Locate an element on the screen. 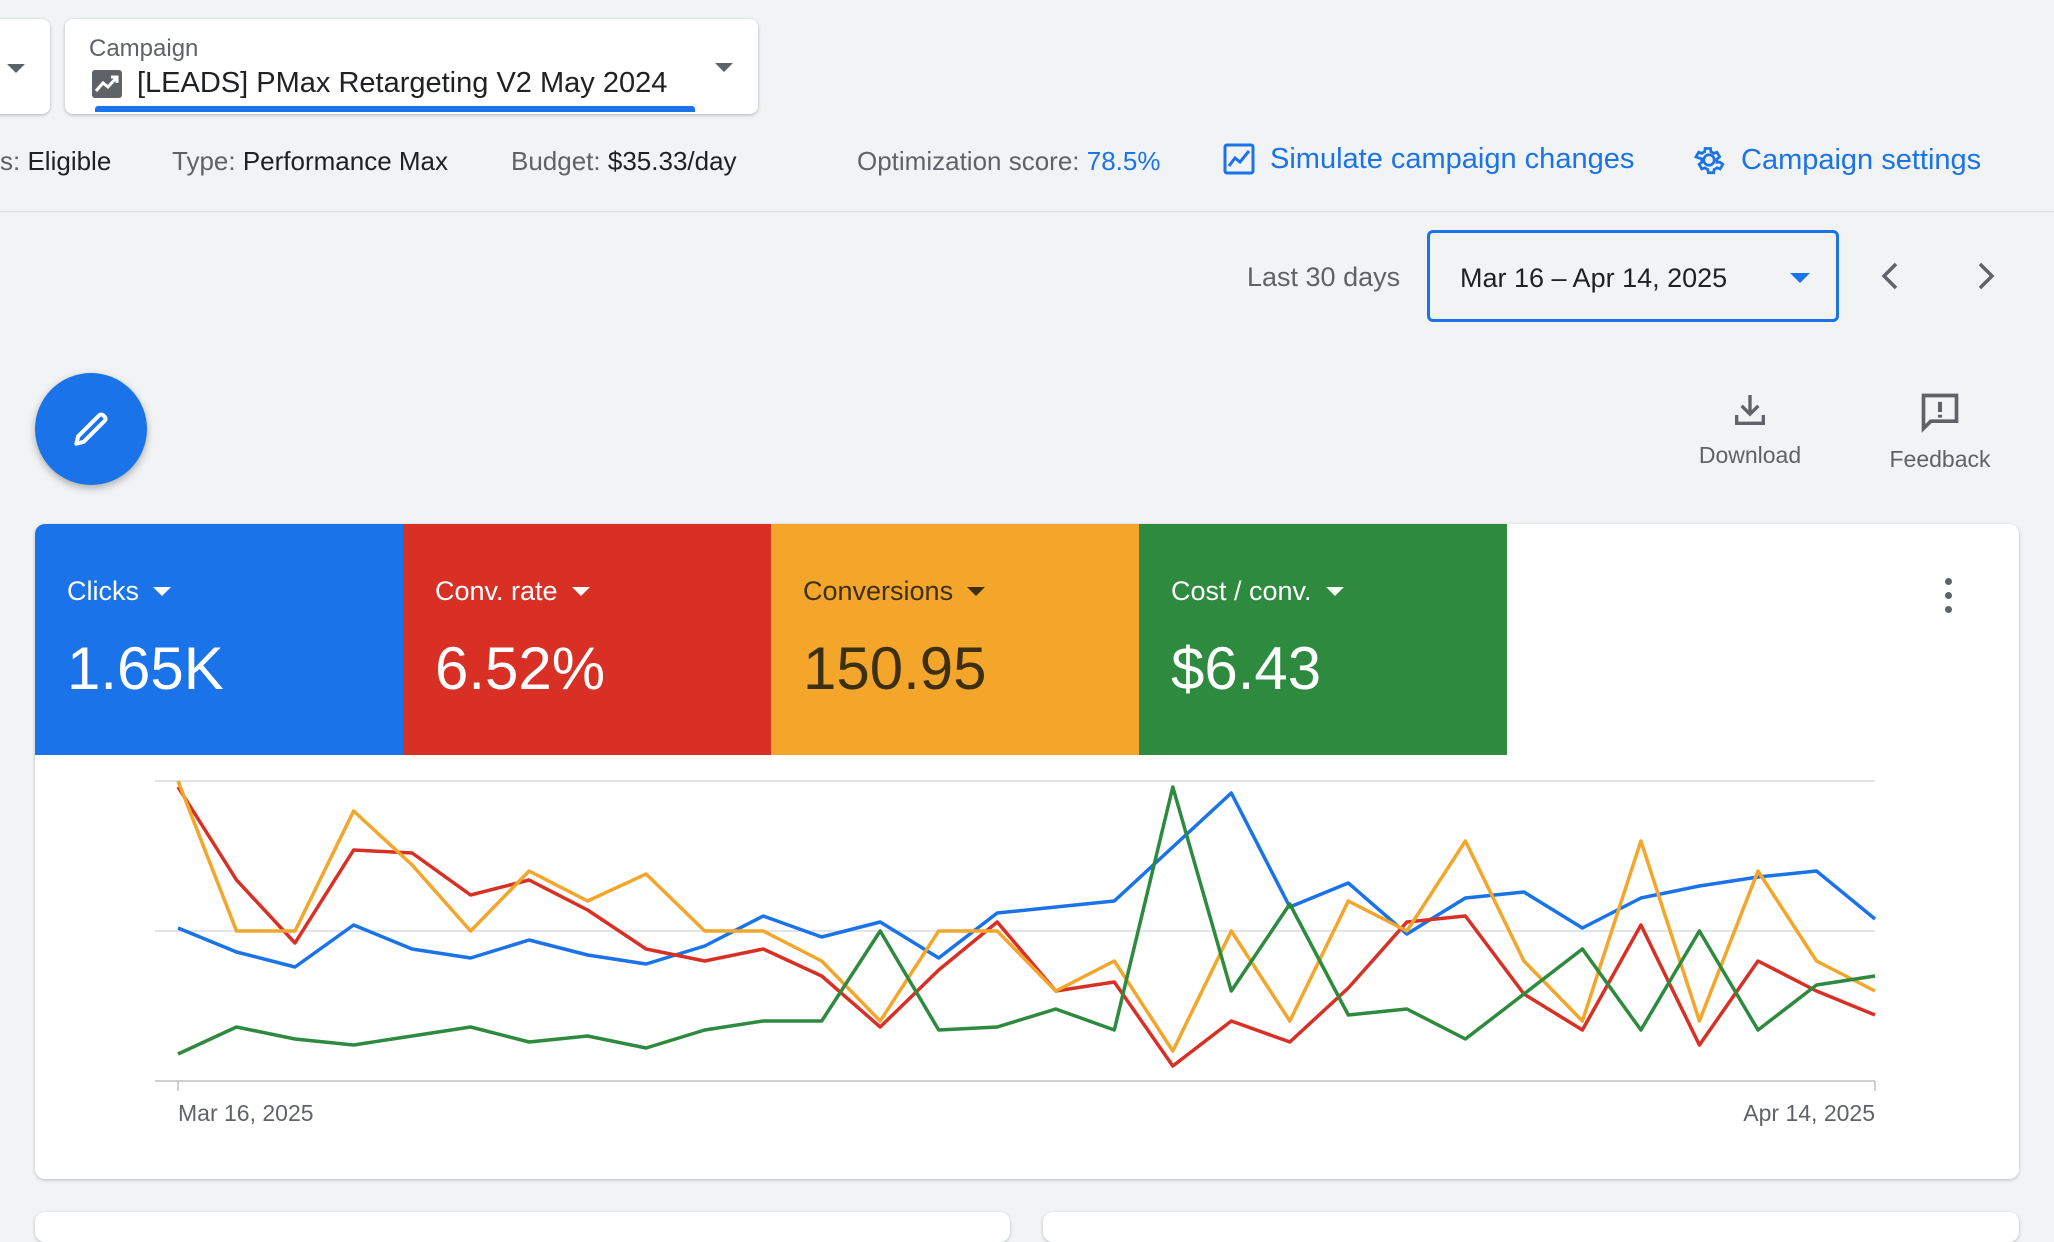  simulate-campaign-changes-button: Simulate campaign changes is located at coordinates (1428, 159).